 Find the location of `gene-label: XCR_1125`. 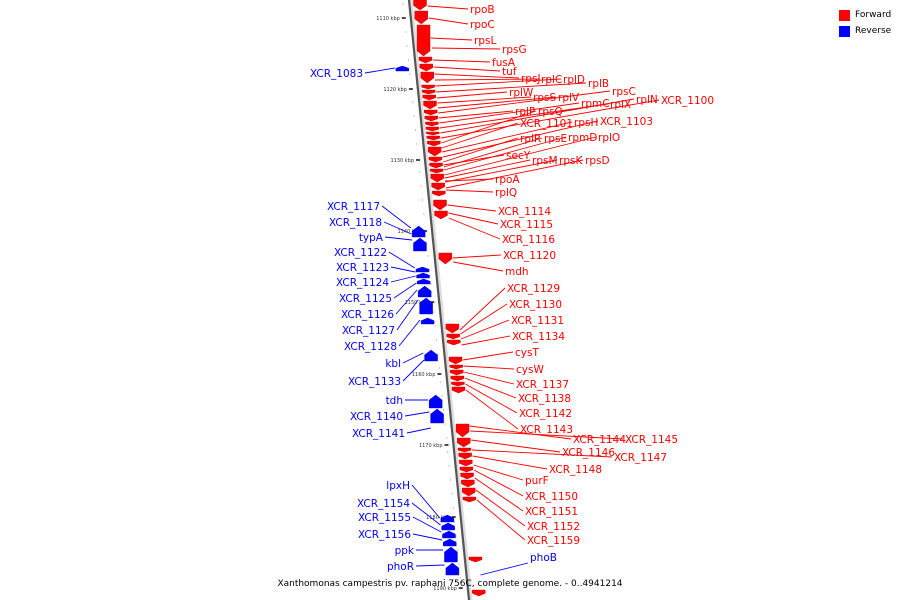

gene-label: XCR_1125 is located at coordinates (365, 299).